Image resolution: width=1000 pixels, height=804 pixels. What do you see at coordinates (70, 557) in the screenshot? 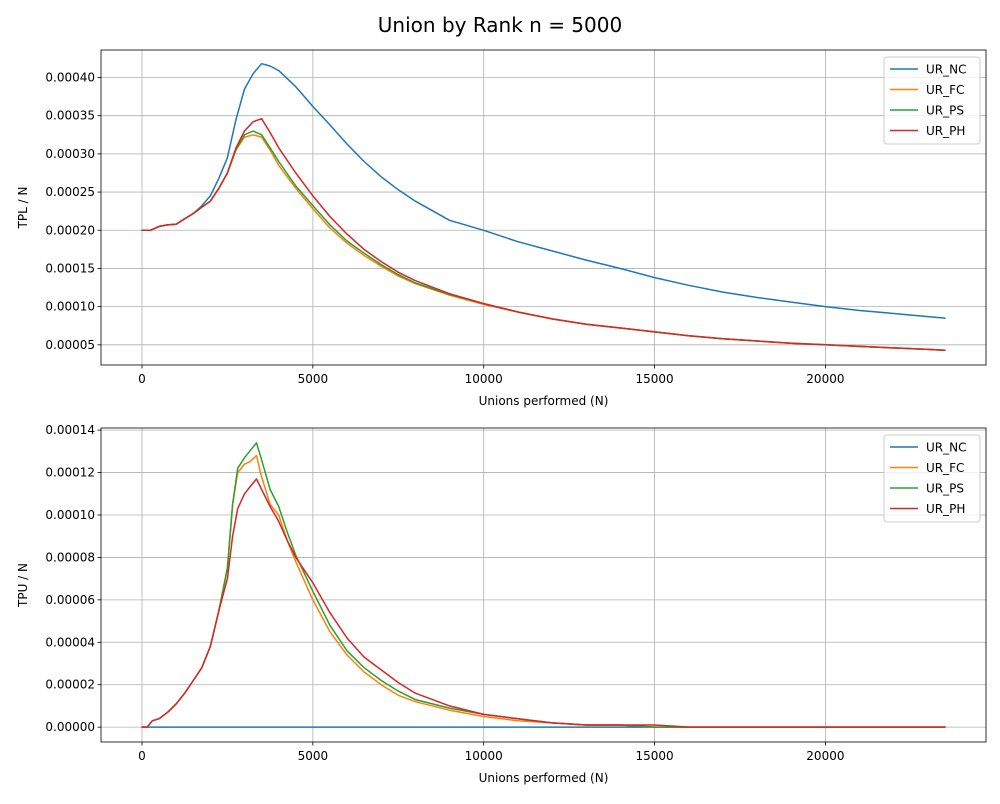
I see `y-tick-label: 0.00008` at bounding box center [70, 557].